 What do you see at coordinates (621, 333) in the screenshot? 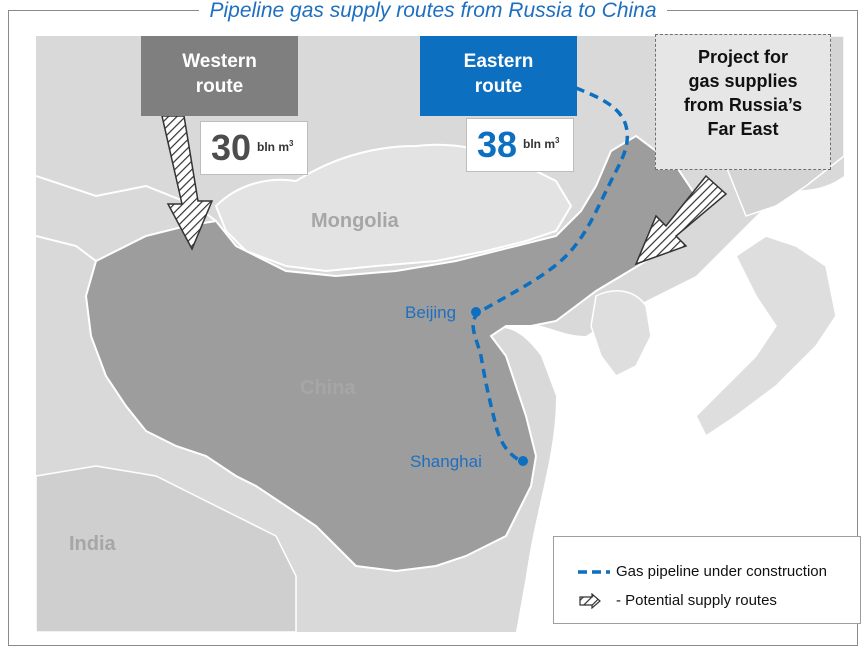
I see `korea` at bounding box center [621, 333].